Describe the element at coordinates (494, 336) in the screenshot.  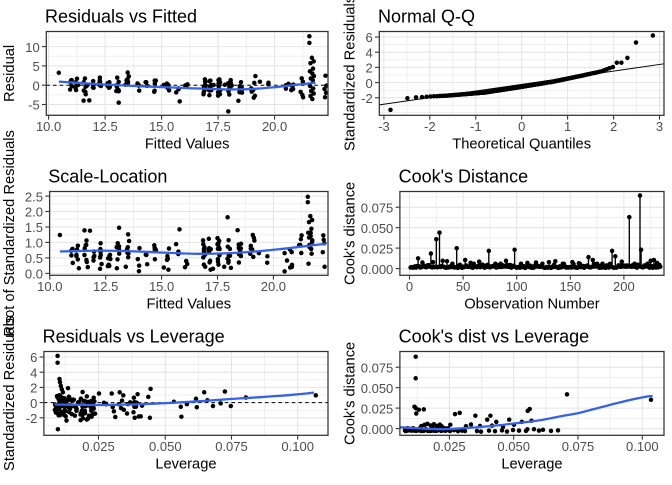
I see `svg-text: Cook's dist vs Leverage` at that location.